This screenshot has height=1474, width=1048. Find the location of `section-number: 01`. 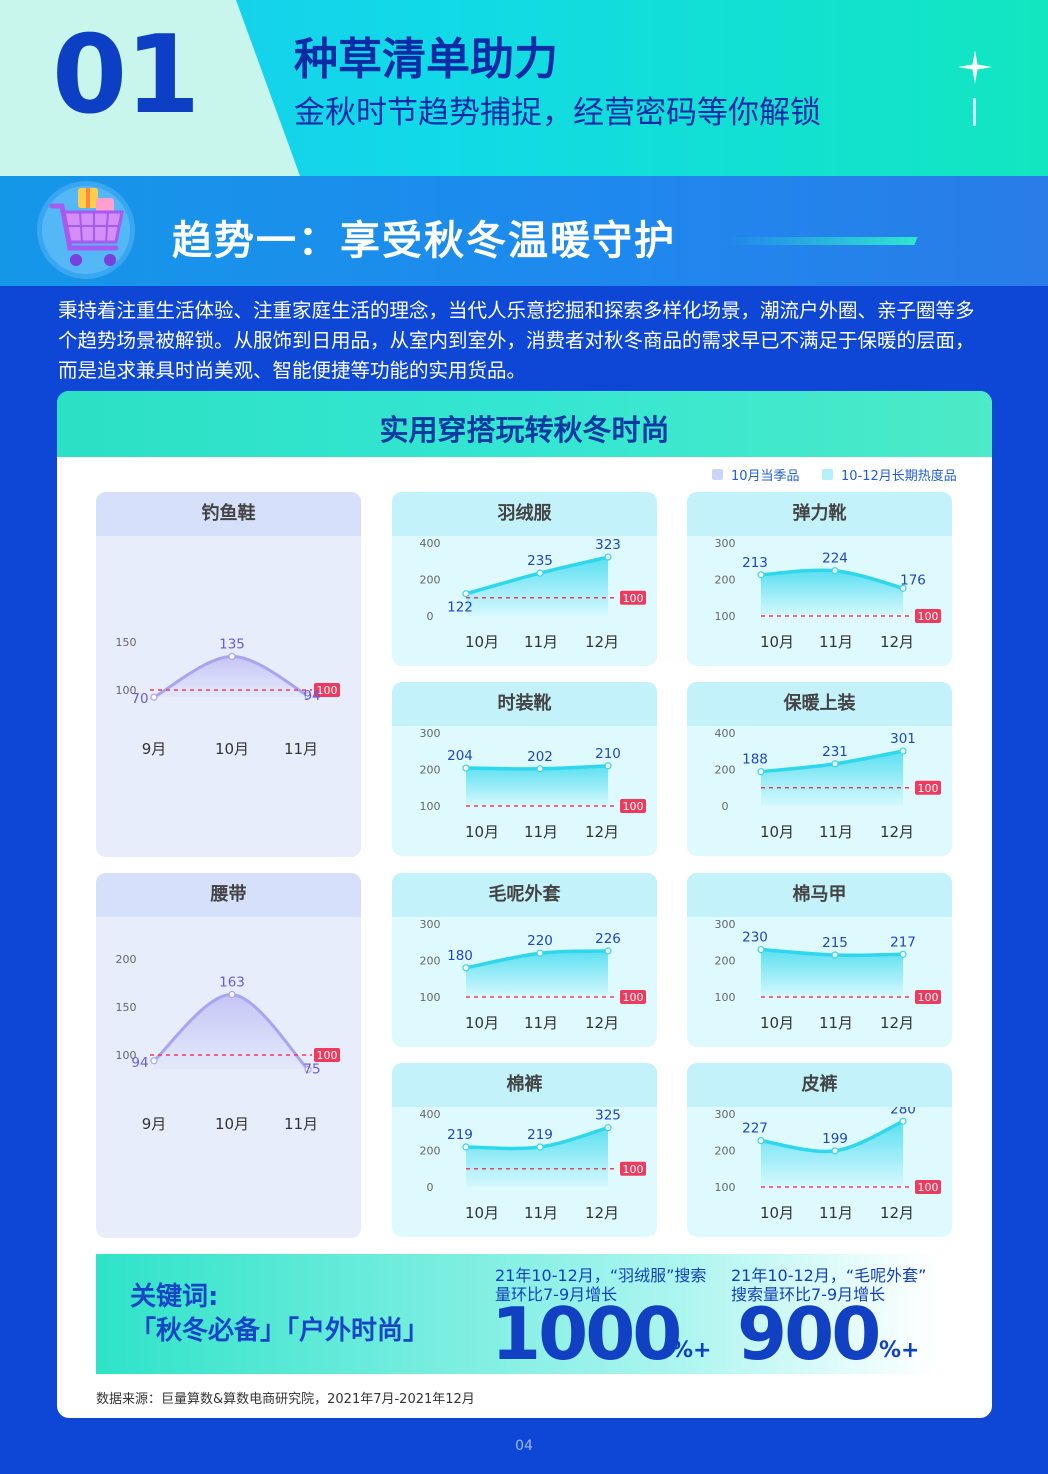

section-number: 01 is located at coordinates (126, 75).